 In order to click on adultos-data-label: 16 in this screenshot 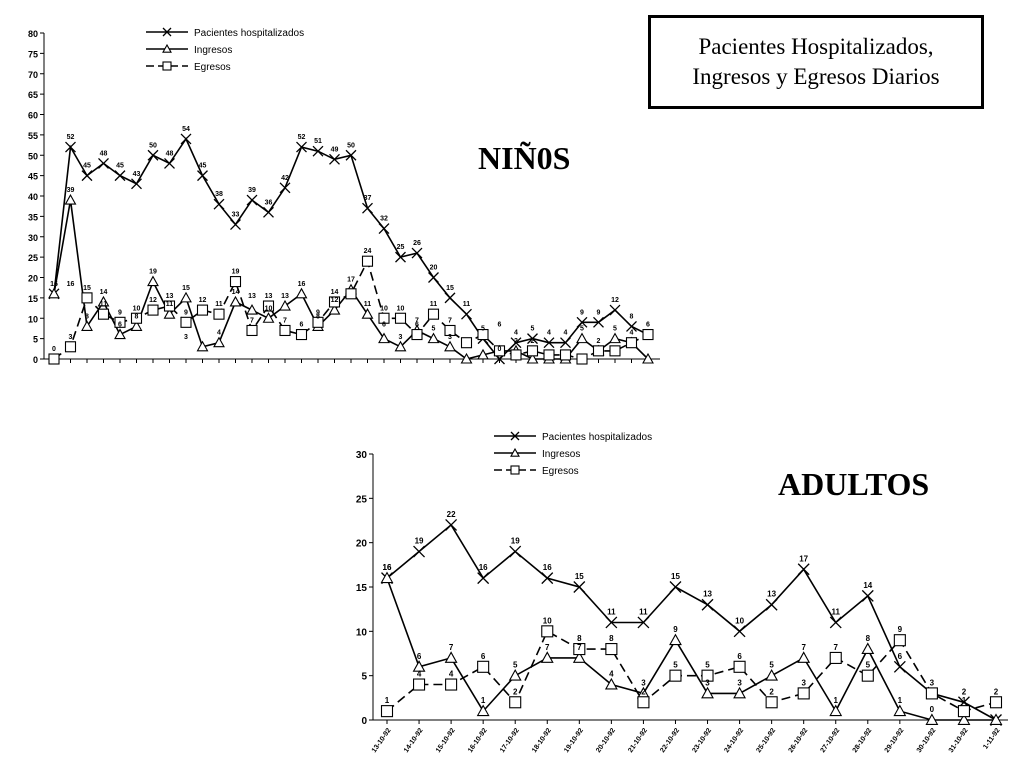, I will do `click(483, 567)`.